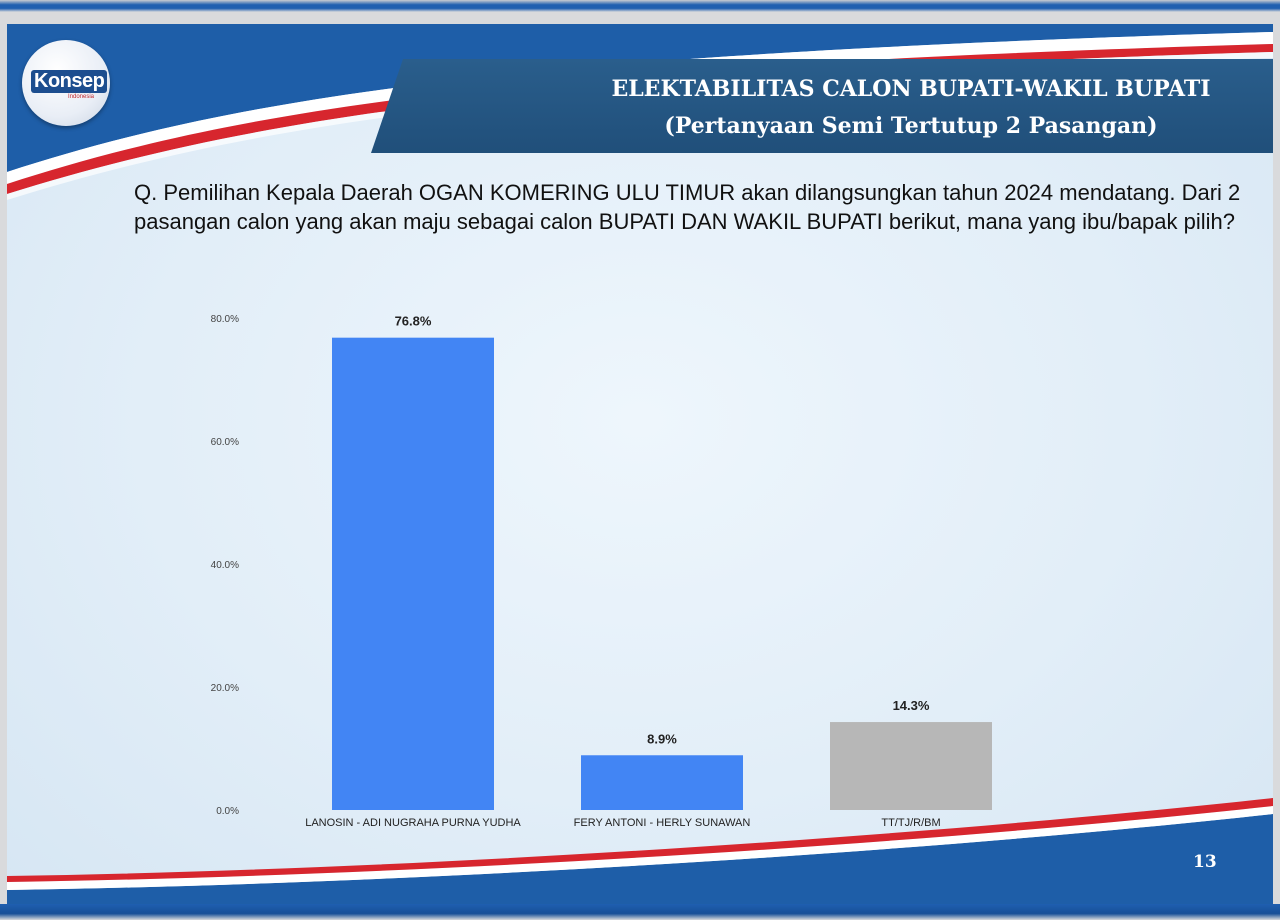  Describe the element at coordinates (911, 126) in the screenshot. I see `slide-subtitle: (Pertanyaan Semi Tertutup 2 Pasangan)` at that location.